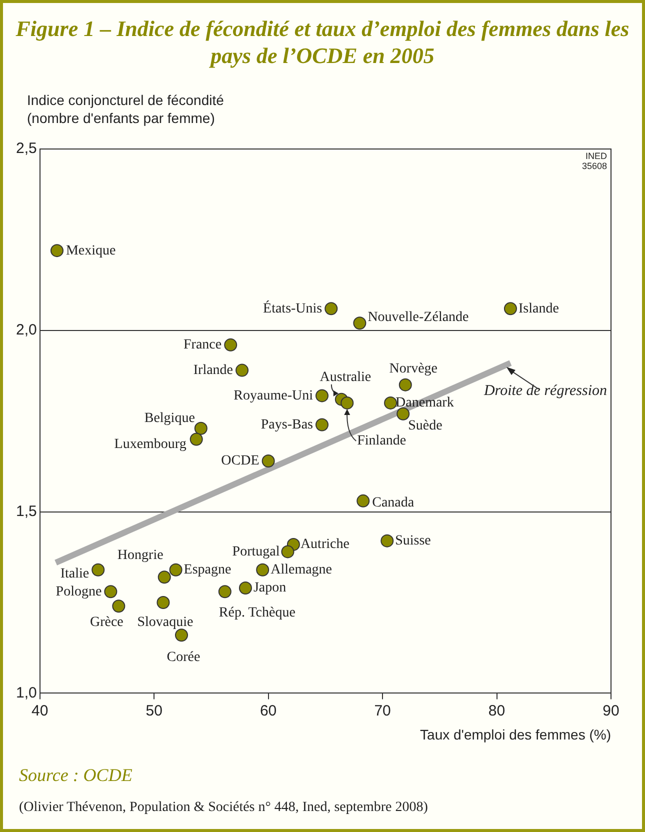 The width and height of the screenshot is (645, 832). I want to click on annotation: Belgique, so click(169, 418).